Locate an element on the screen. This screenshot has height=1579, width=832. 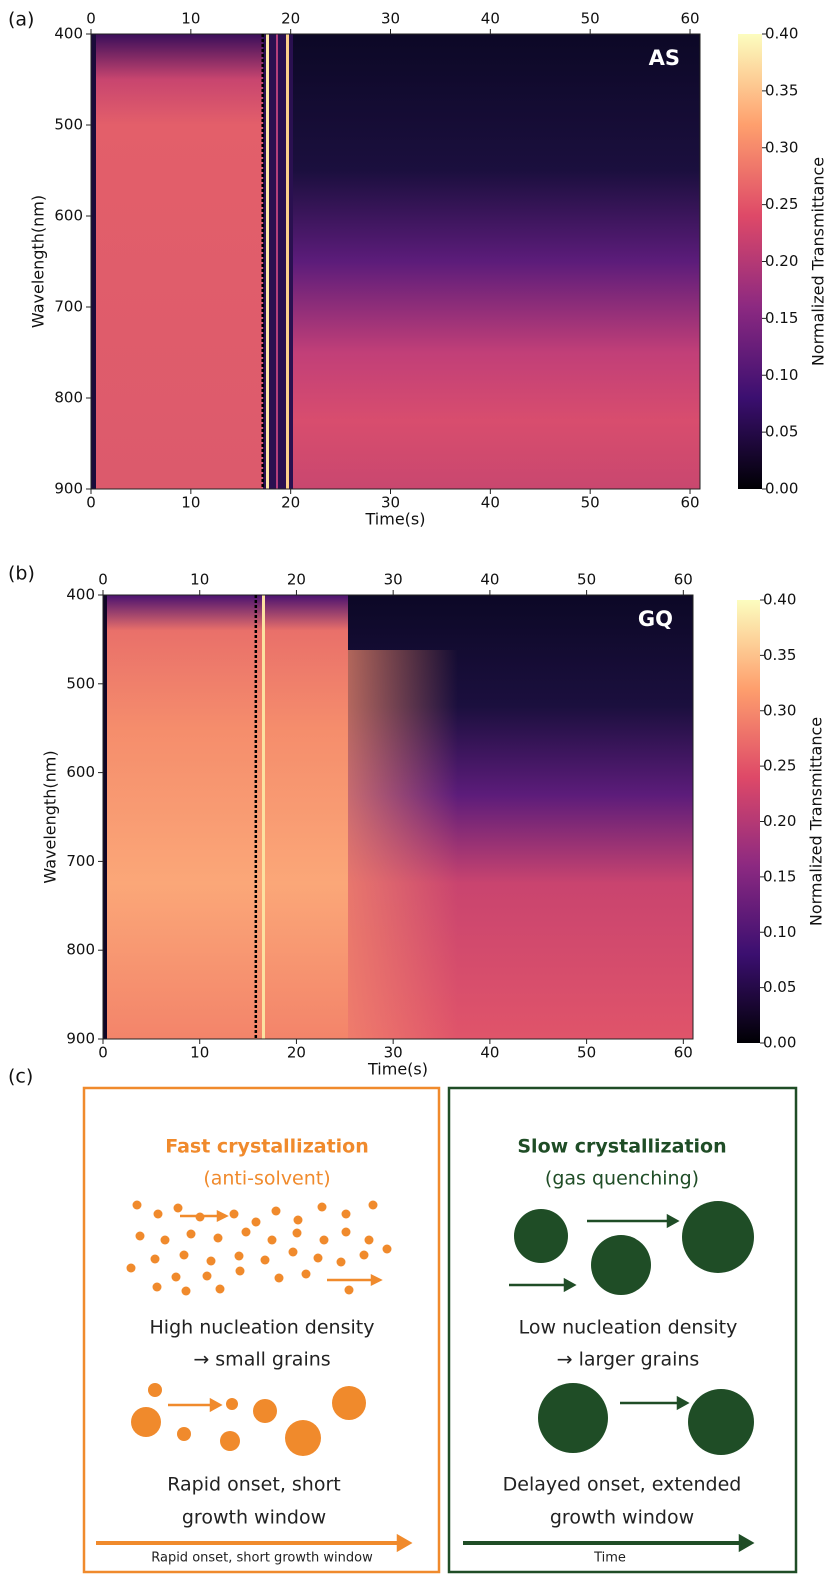
caption: Low nucleation density is located at coordinates (628, 1328).